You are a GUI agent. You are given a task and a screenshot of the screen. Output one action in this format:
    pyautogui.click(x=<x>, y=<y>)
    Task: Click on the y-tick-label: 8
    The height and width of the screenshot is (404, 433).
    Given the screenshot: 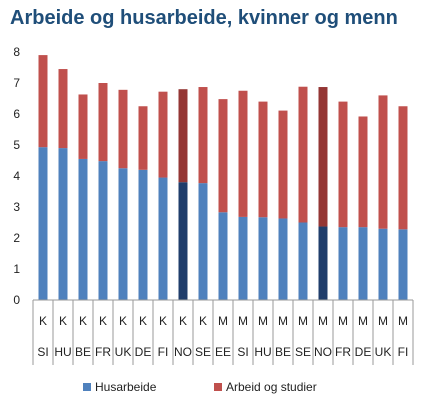 What is the action you would take?
    pyautogui.click(x=16, y=52)
    